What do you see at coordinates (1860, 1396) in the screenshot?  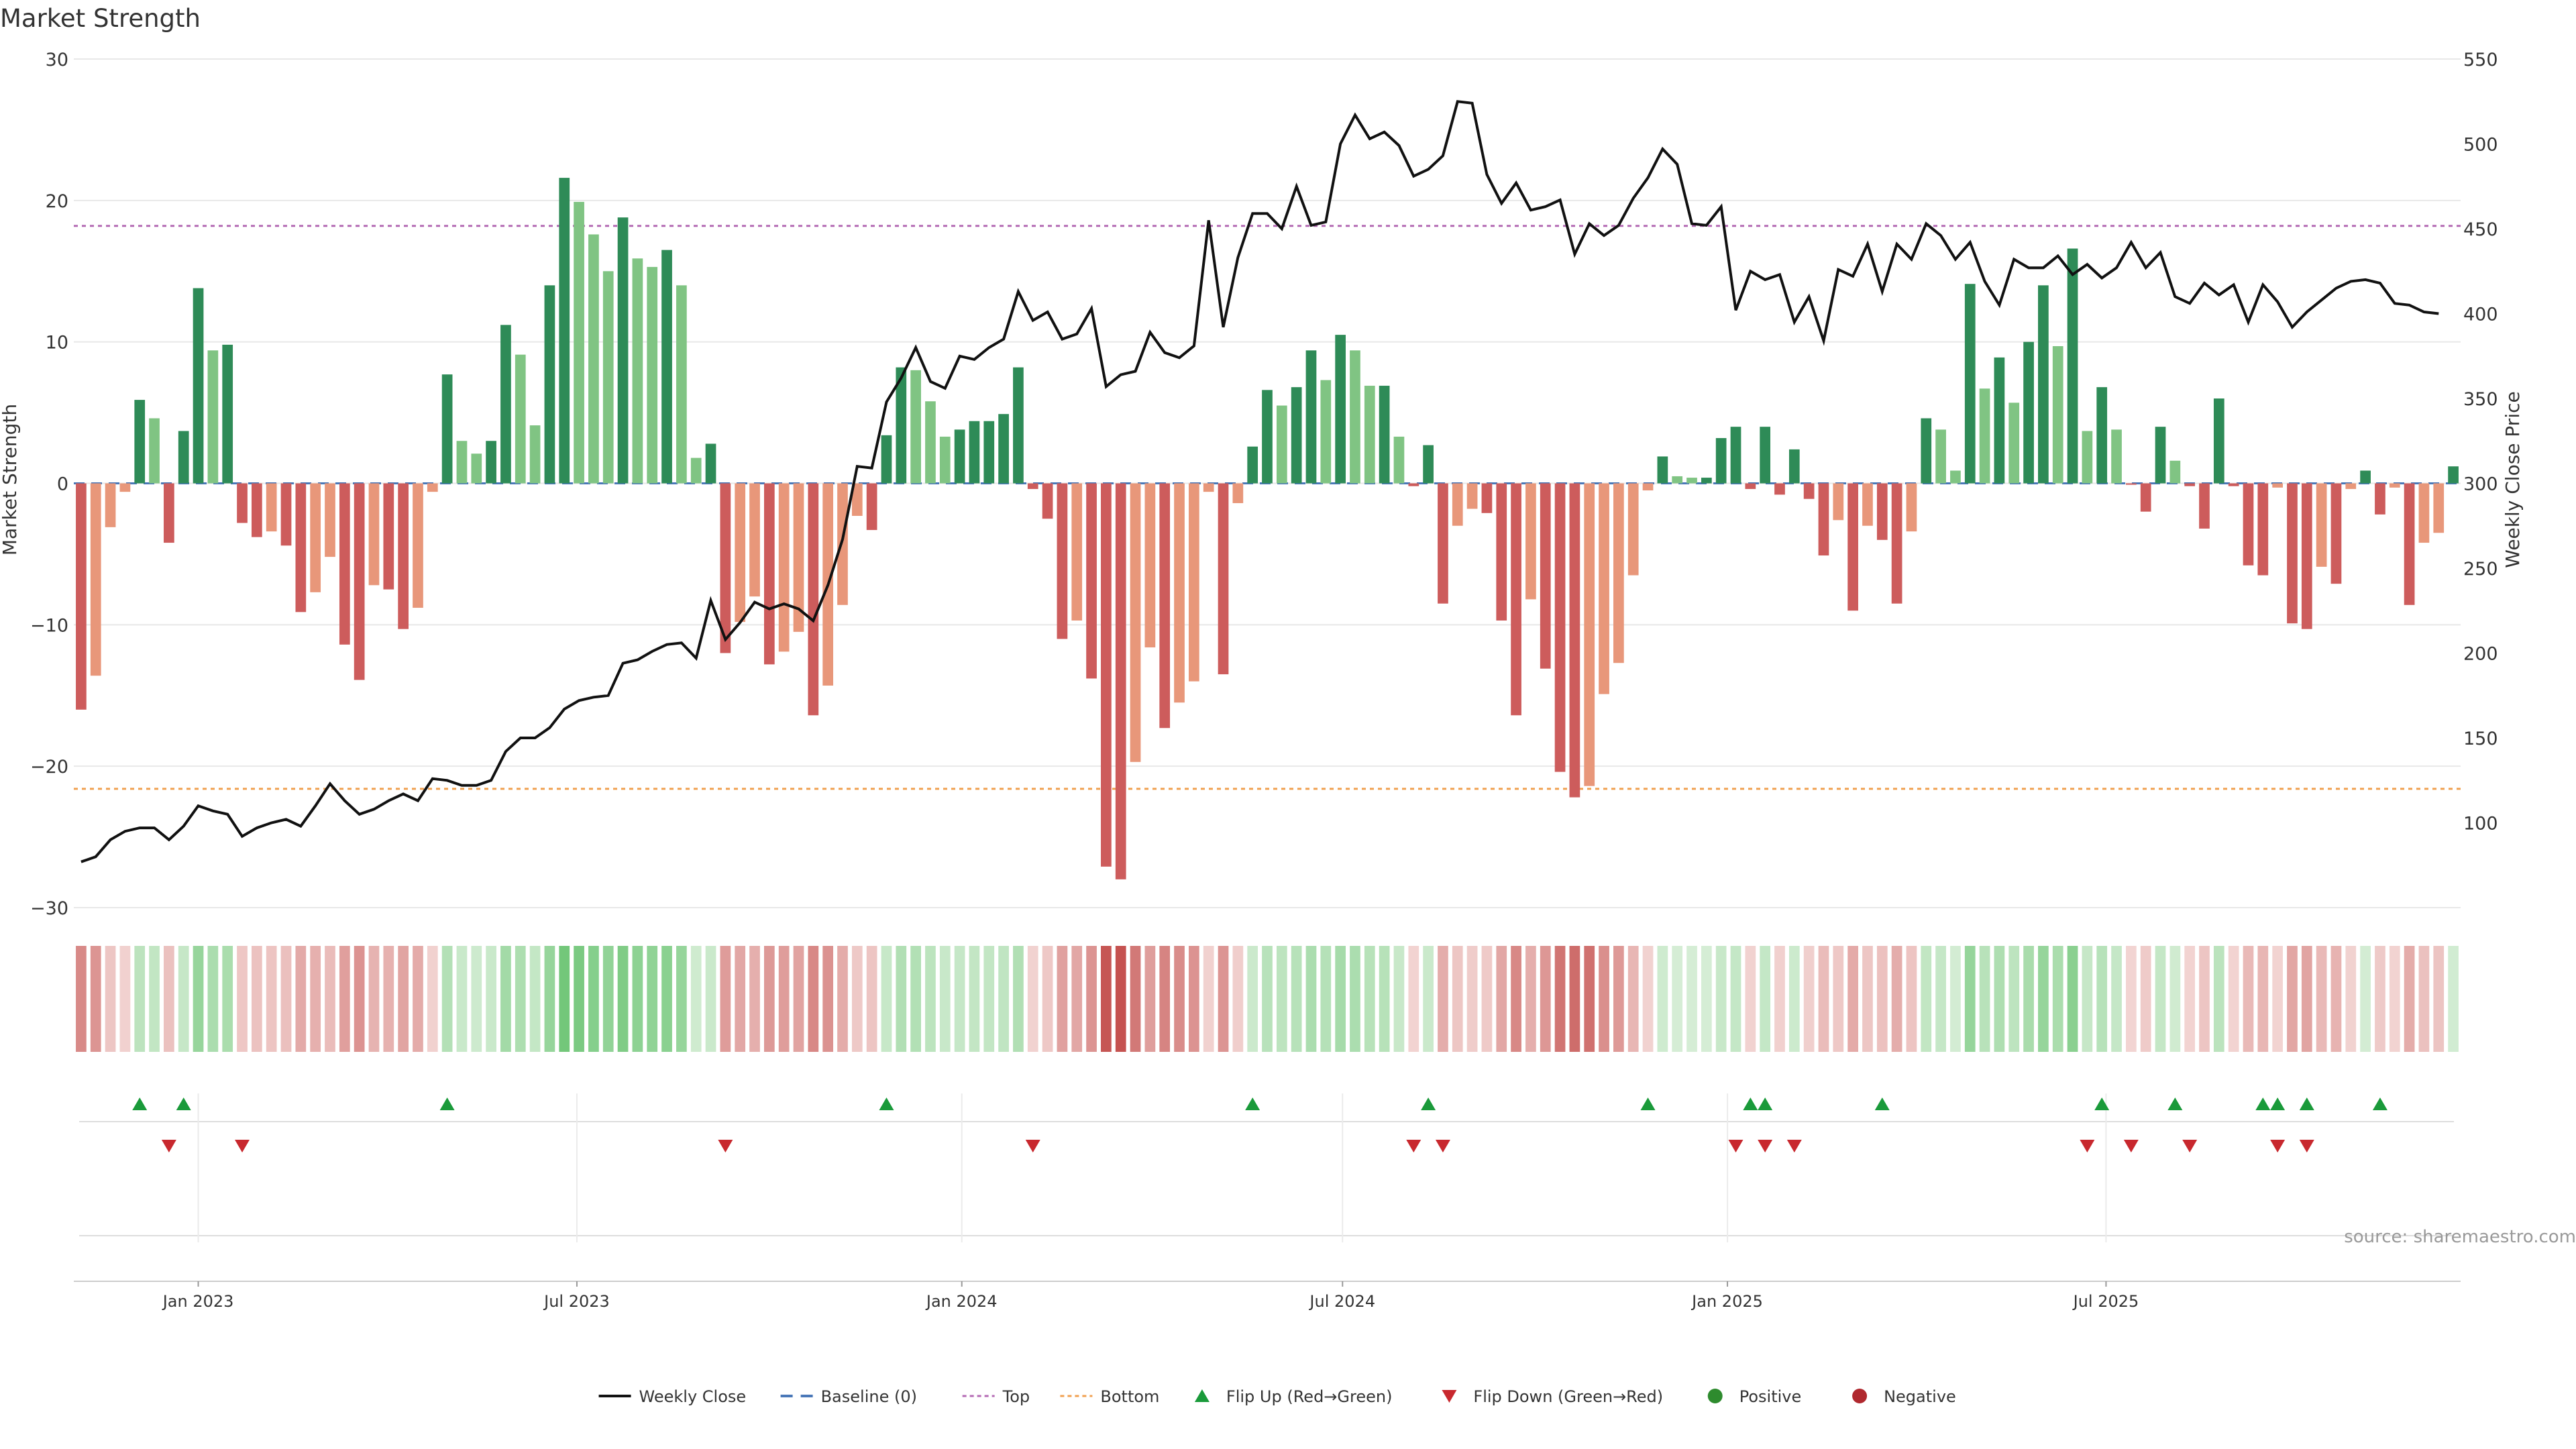 I see `legend-swatch` at bounding box center [1860, 1396].